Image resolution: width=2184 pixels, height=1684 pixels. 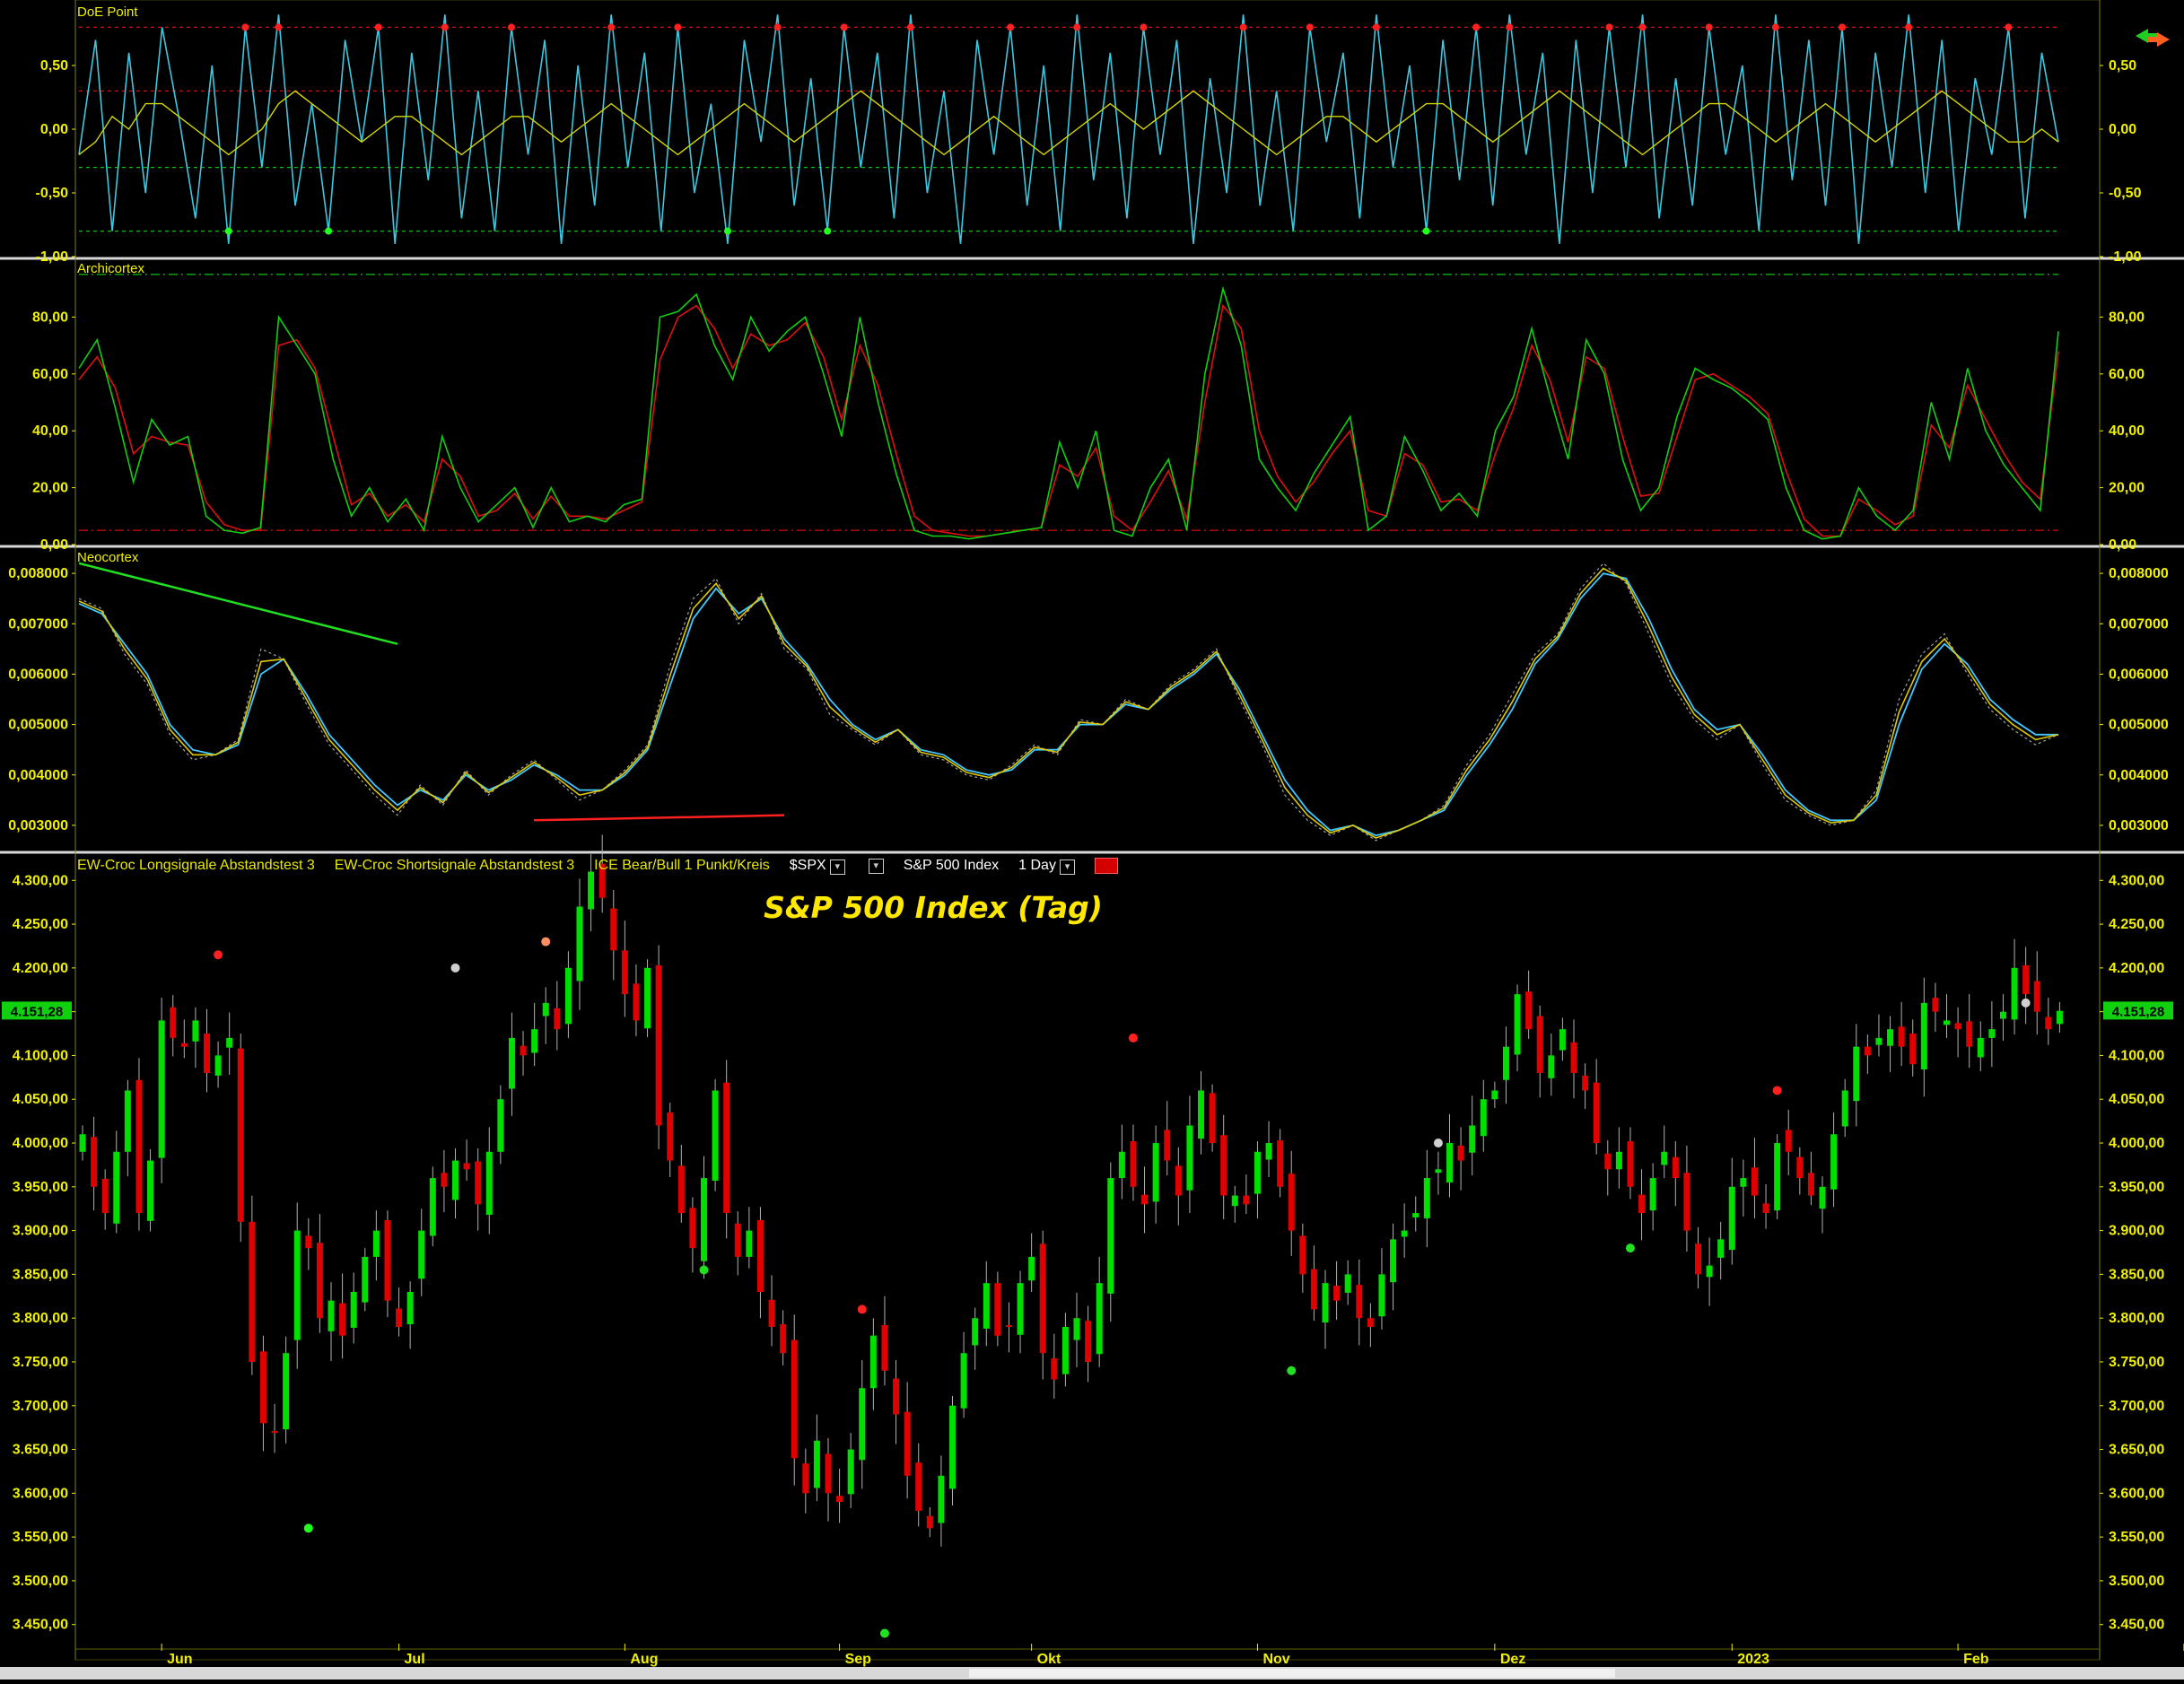 What do you see at coordinates (107, 12) in the screenshot?
I see `pane-title-doe-point: DoE Point` at bounding box center [107, 12].